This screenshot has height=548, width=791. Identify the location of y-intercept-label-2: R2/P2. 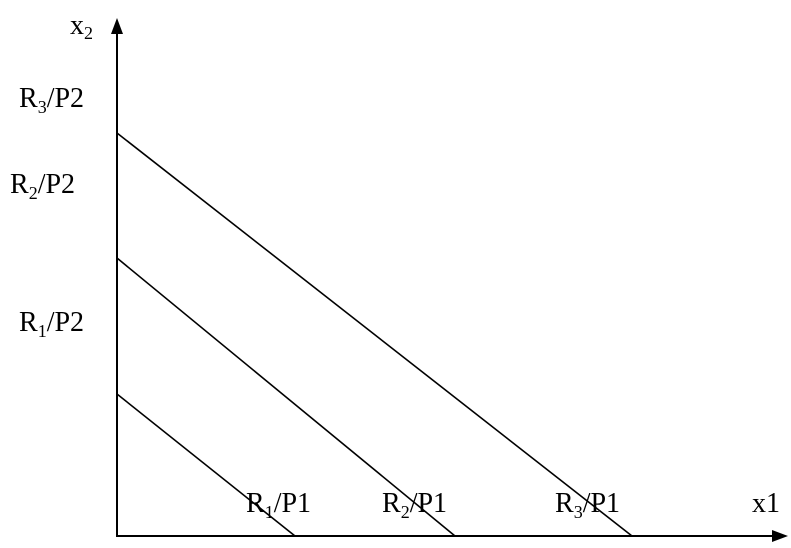
(42, 186).